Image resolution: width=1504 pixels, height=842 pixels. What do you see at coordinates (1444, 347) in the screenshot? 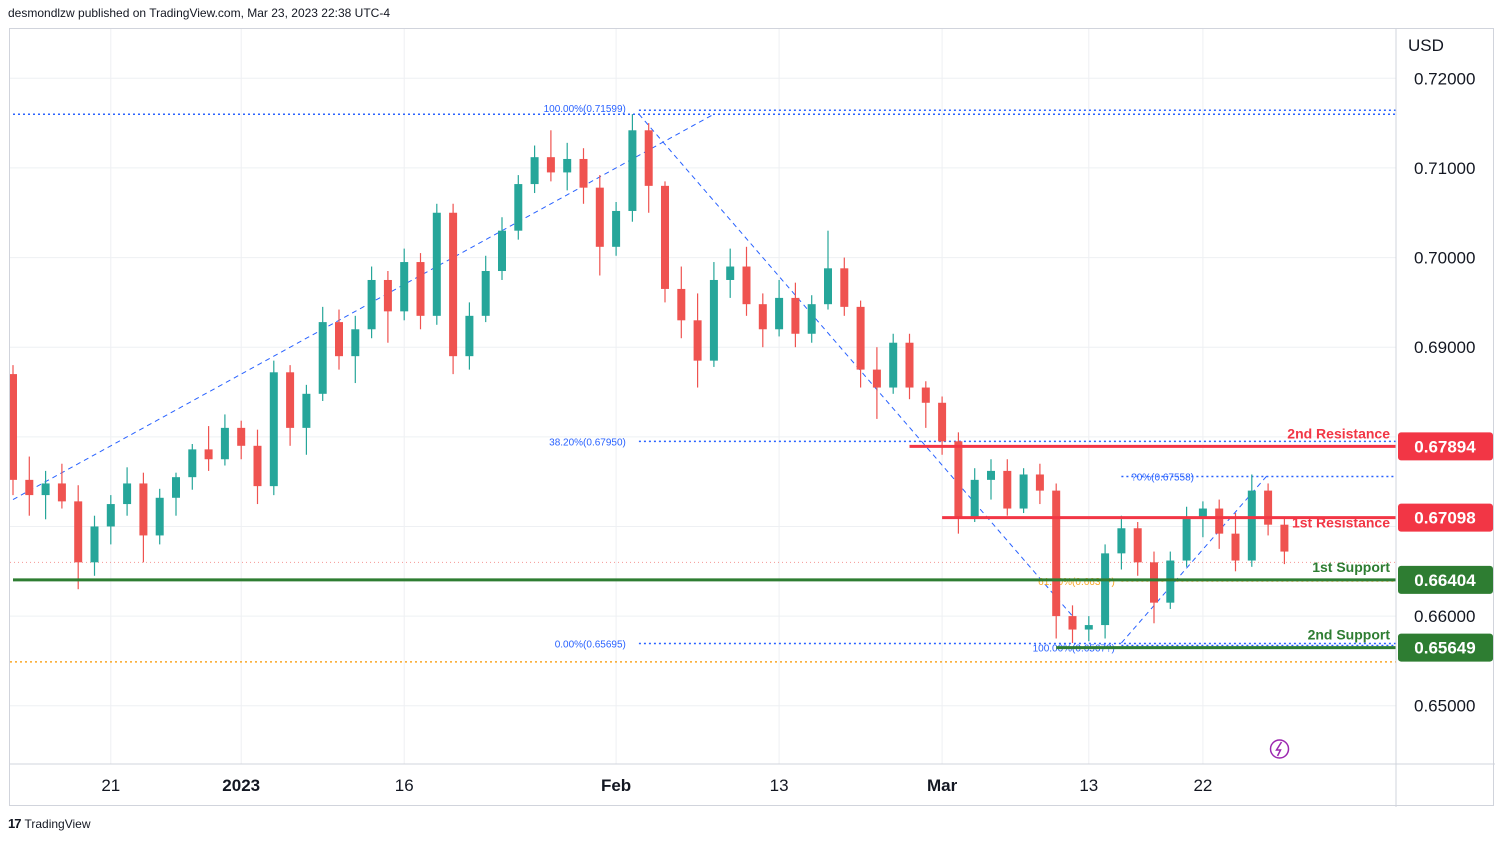
I see `price-tick-label: 0.69000` at bounding box center [1444, 347].